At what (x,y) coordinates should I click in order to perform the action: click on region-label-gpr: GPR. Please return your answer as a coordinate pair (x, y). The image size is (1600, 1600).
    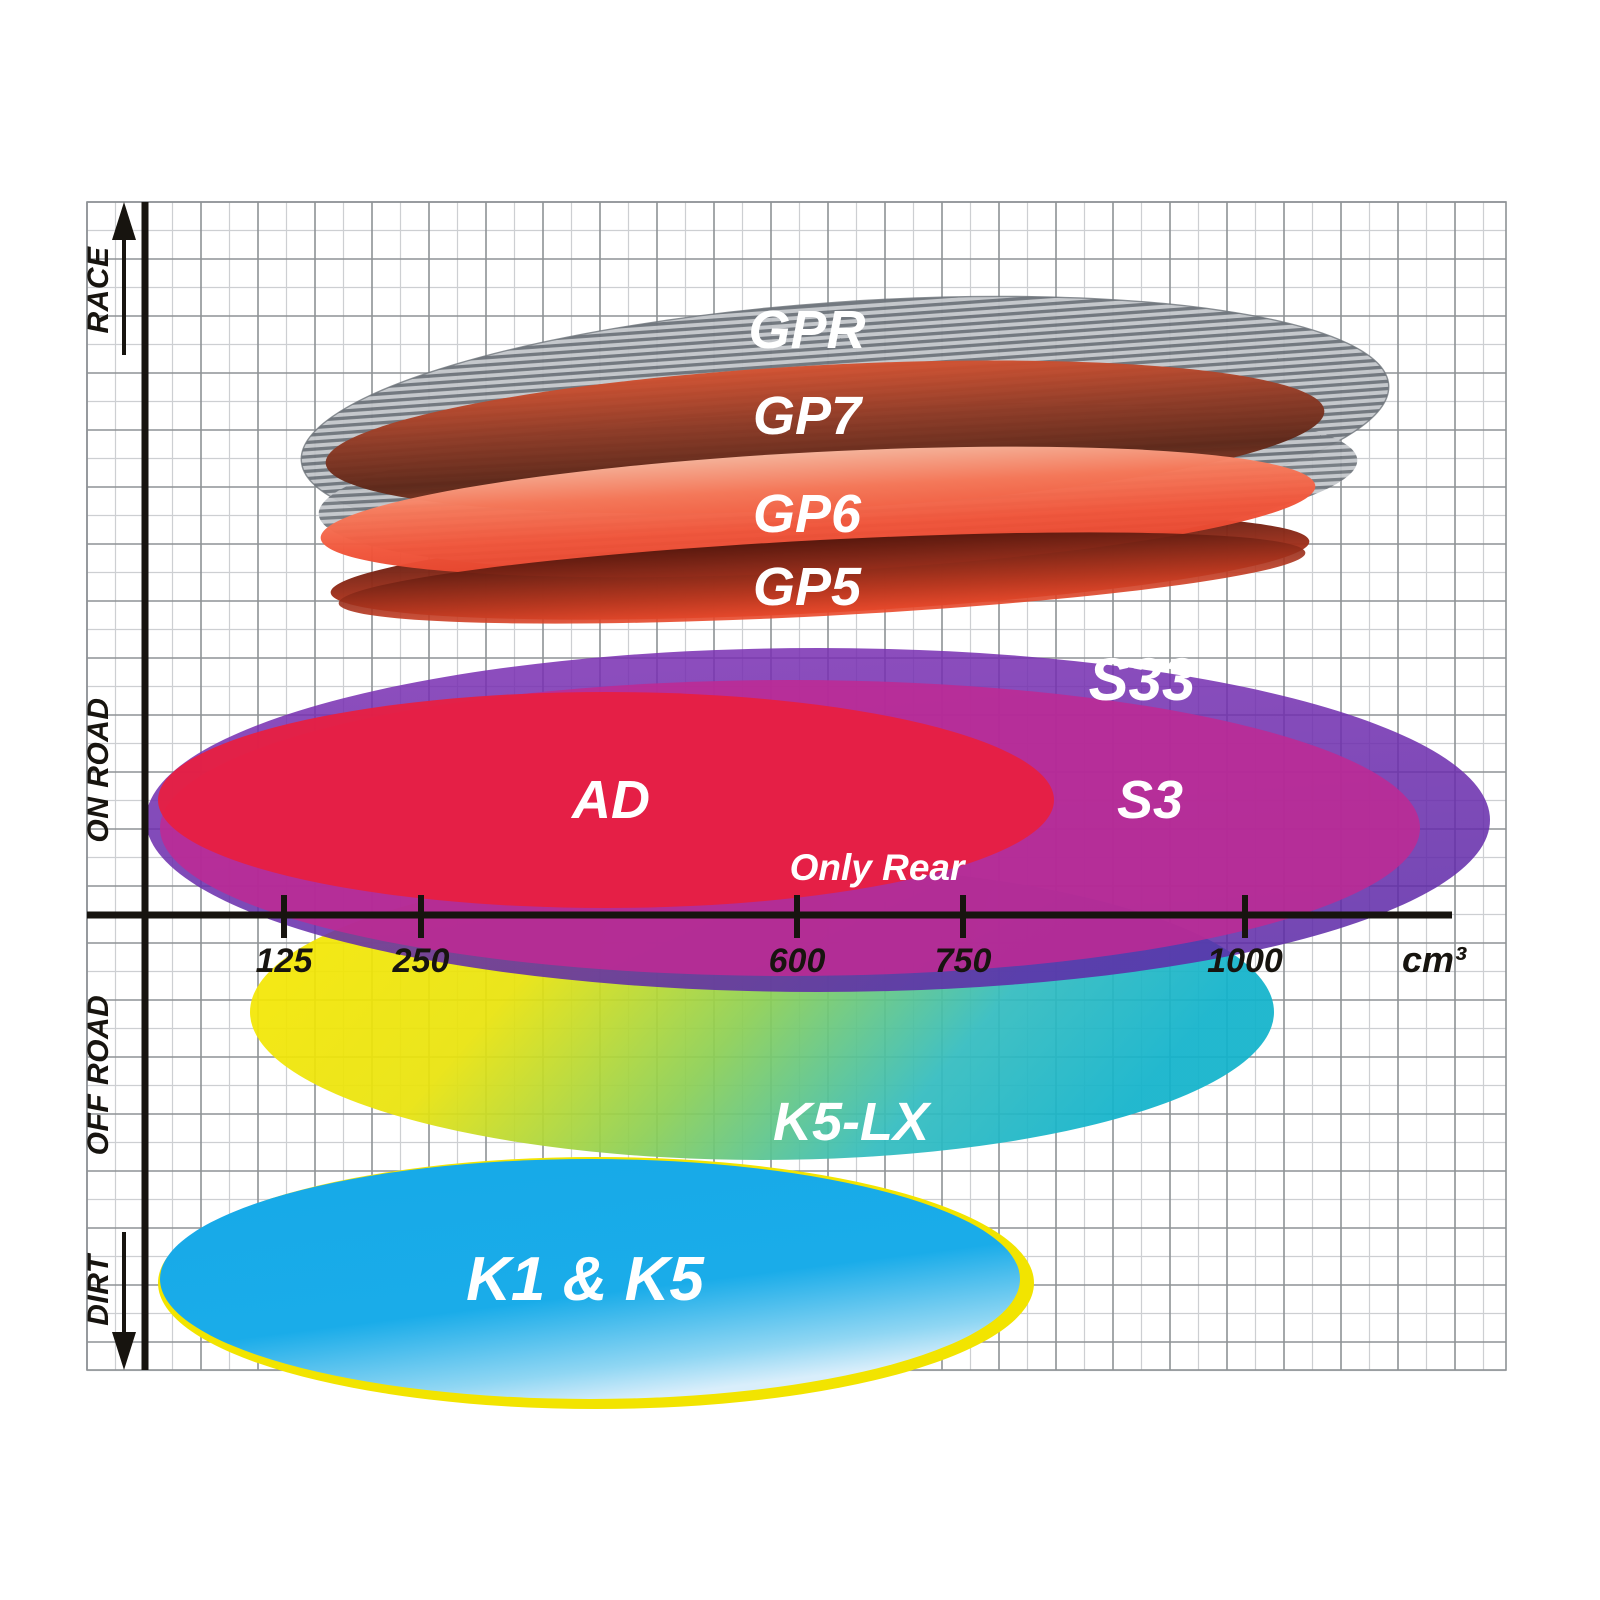
    Looking at the image, I should click on (806, 330).